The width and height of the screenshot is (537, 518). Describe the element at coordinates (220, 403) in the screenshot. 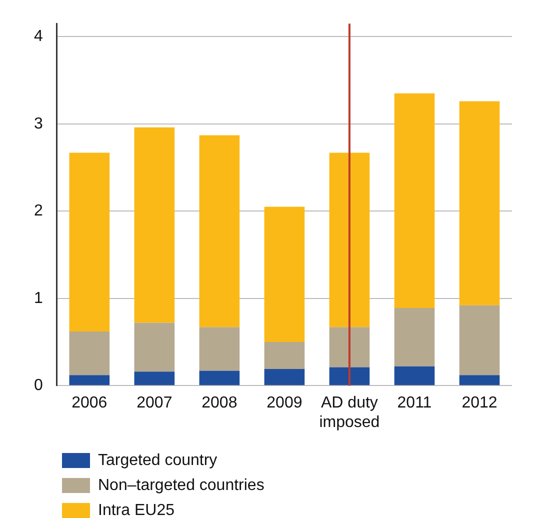

I see `x-tick-label: 2008` at that location.